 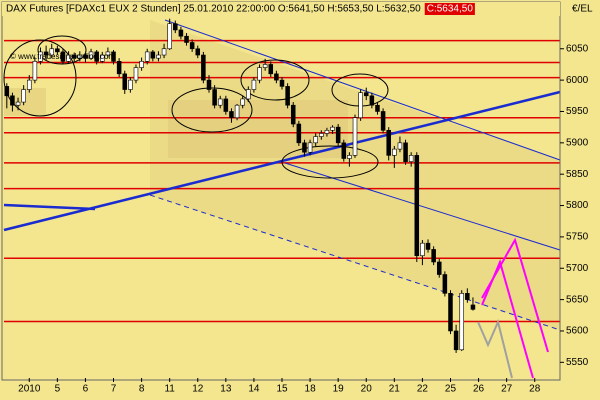 What do you see at coordinates (577, 142) in the screenshot?
I see `y-tick-label: 5900` at bounding box center [577, 142].